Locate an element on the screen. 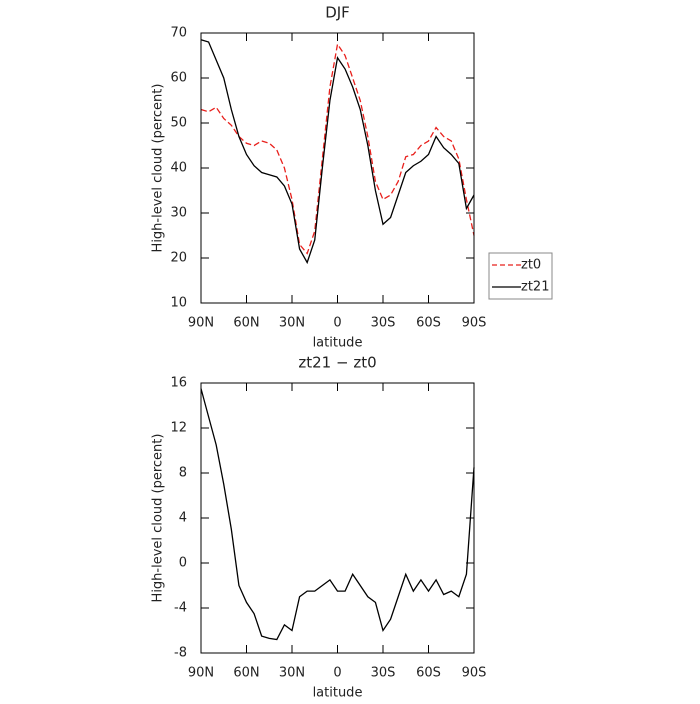 The image size is (700, 704). legend-label: zt21 is located at coordinates (535, 287).